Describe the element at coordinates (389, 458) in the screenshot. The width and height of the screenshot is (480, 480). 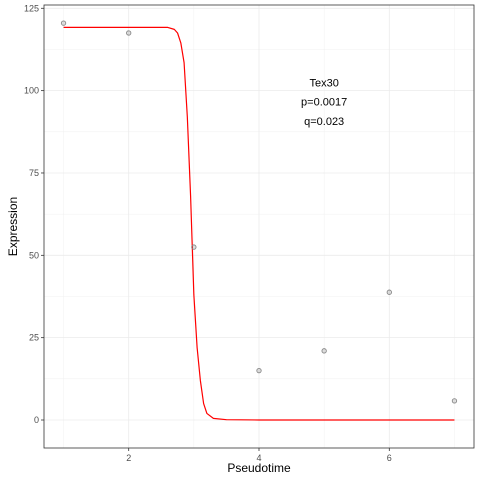
I see `x-tick-label: 6` at that location.